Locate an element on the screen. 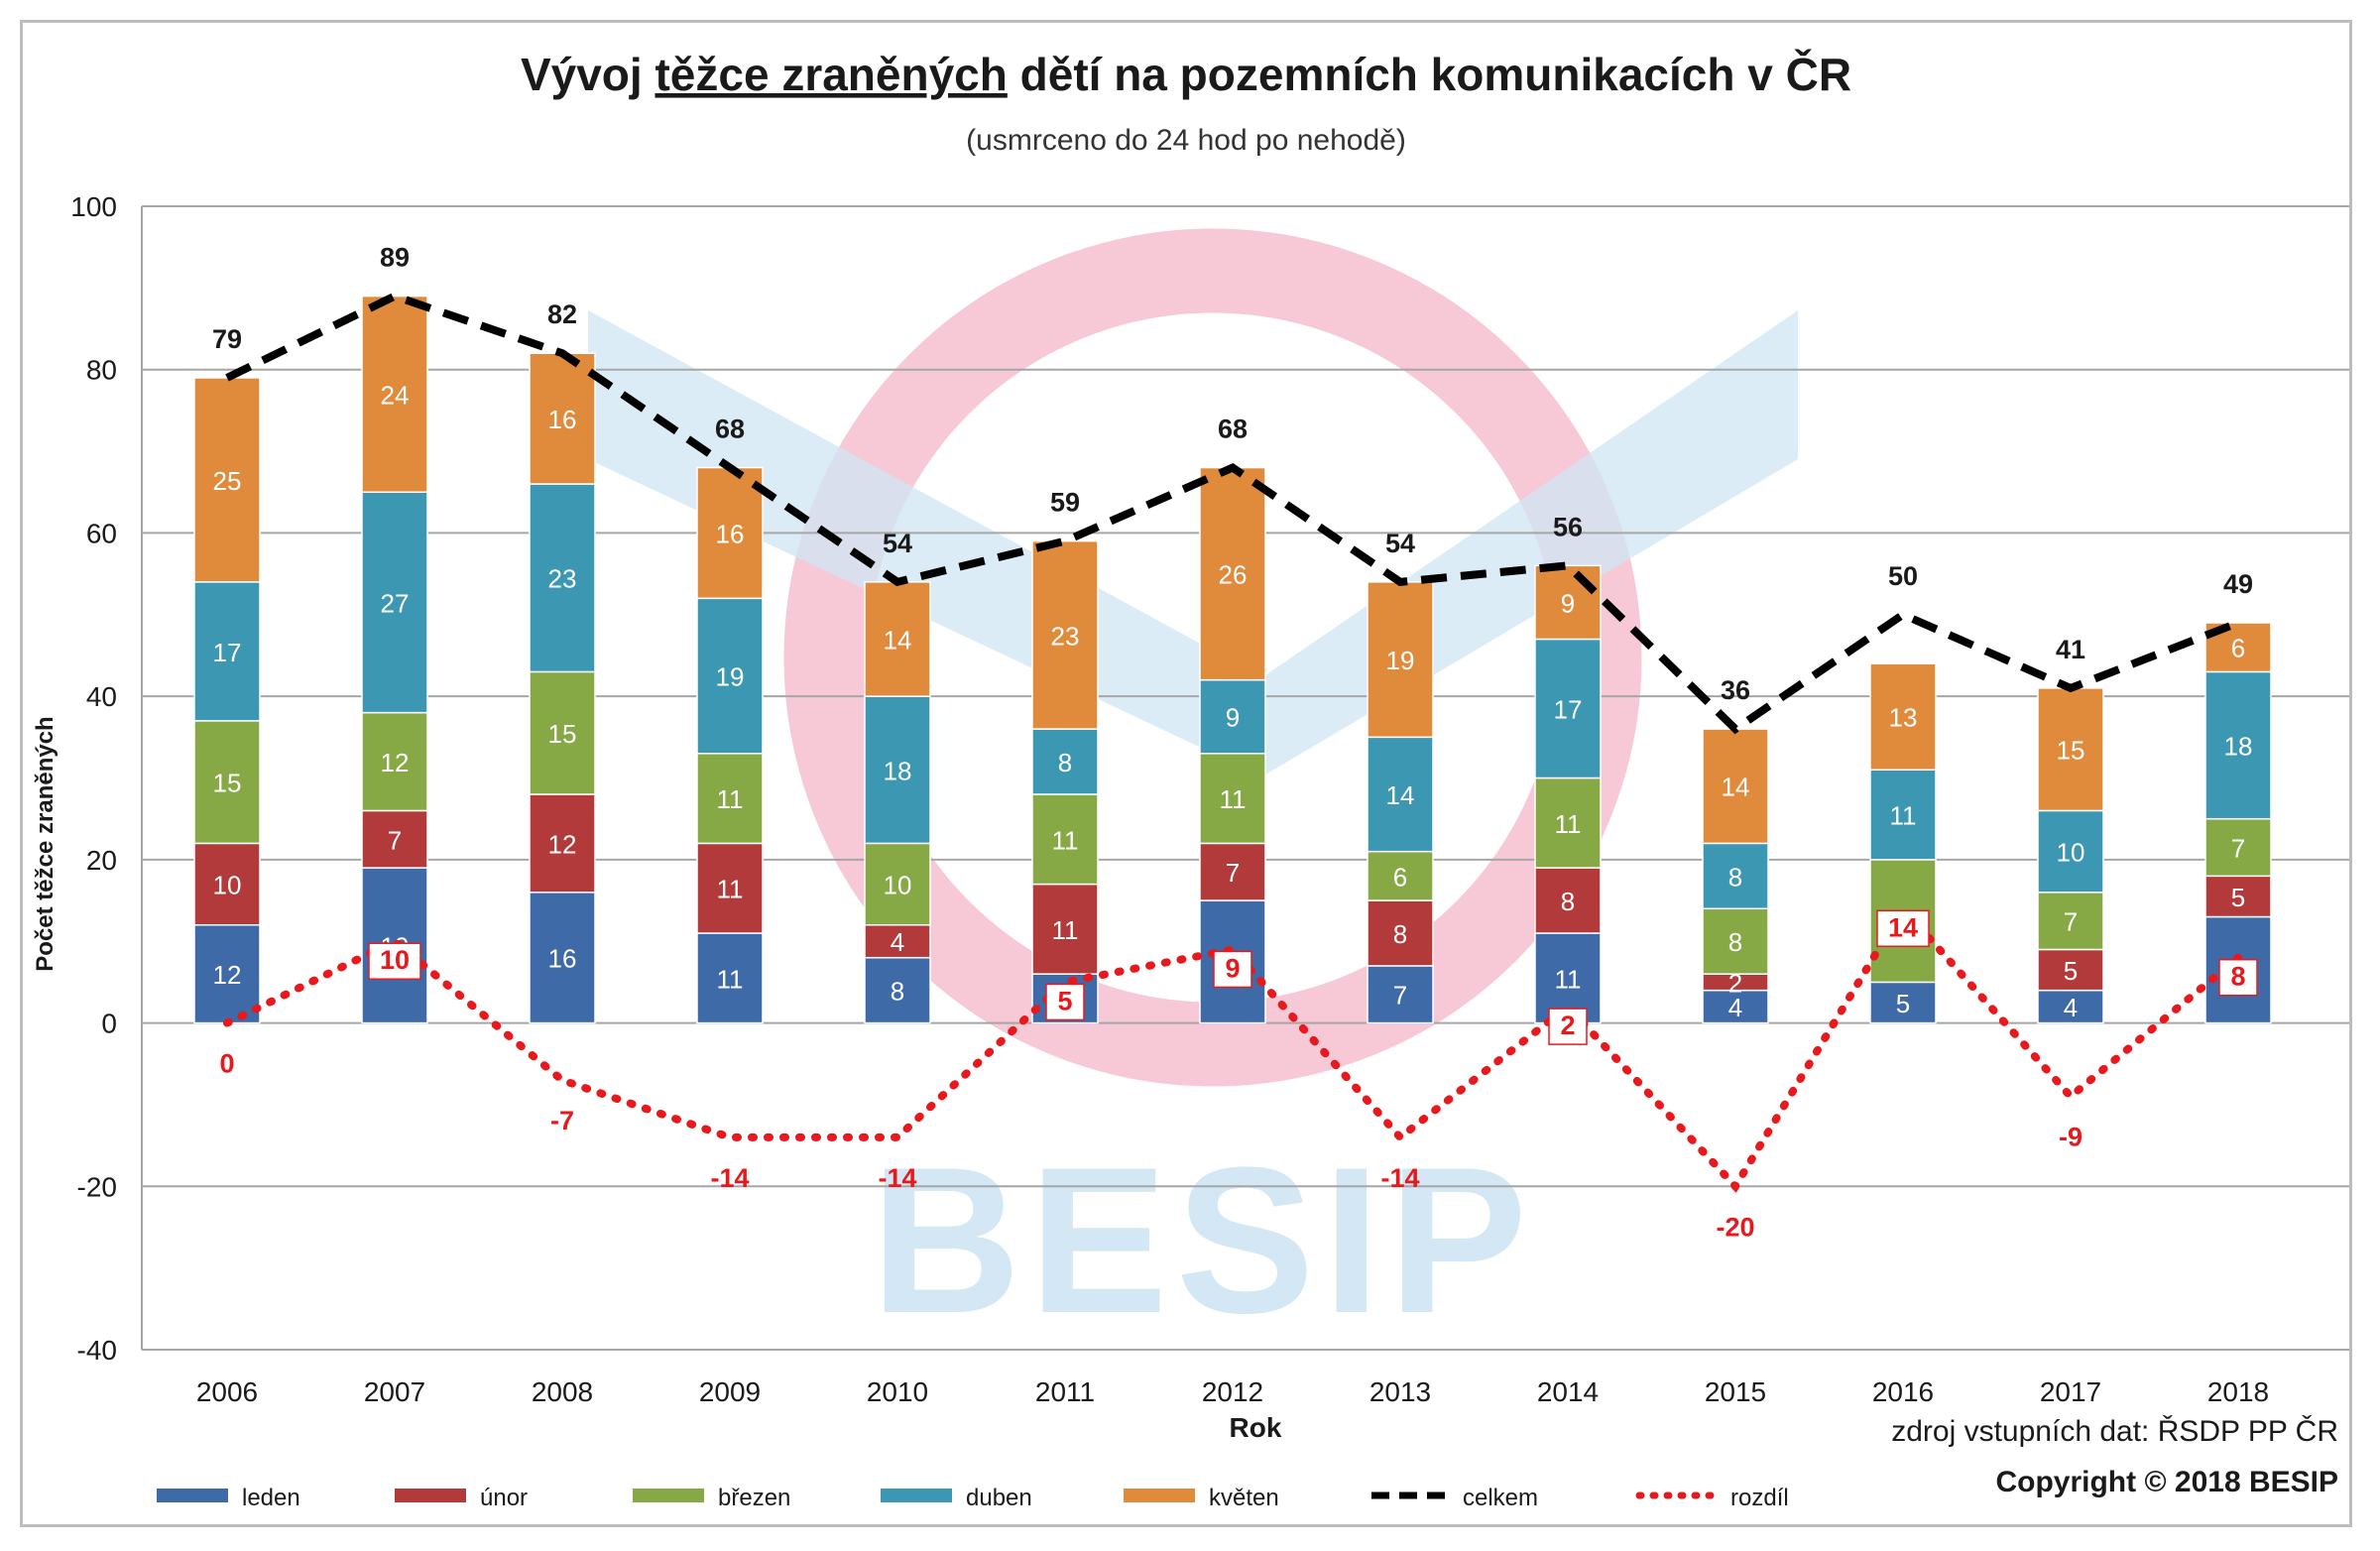  chart-subtitle: (usmrceno do 24 hod po nehodě) is located at coordinates (1186, 140).